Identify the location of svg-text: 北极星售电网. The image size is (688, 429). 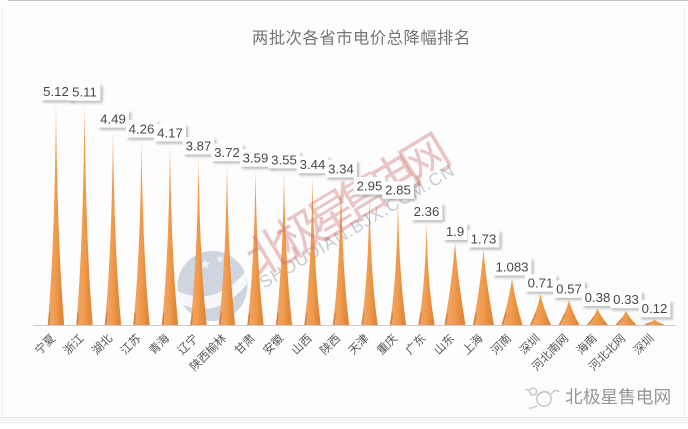
(618, 397).